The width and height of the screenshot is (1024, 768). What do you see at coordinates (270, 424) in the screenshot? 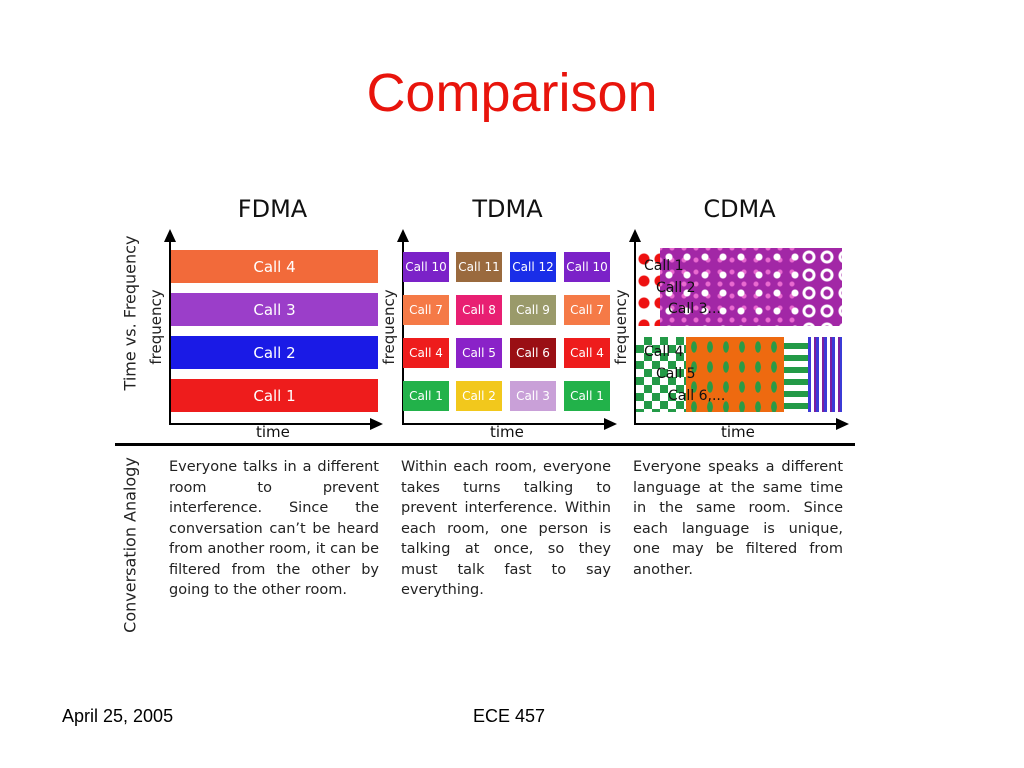
I see `fdma-x-axis` at bounding box center [270, 424].